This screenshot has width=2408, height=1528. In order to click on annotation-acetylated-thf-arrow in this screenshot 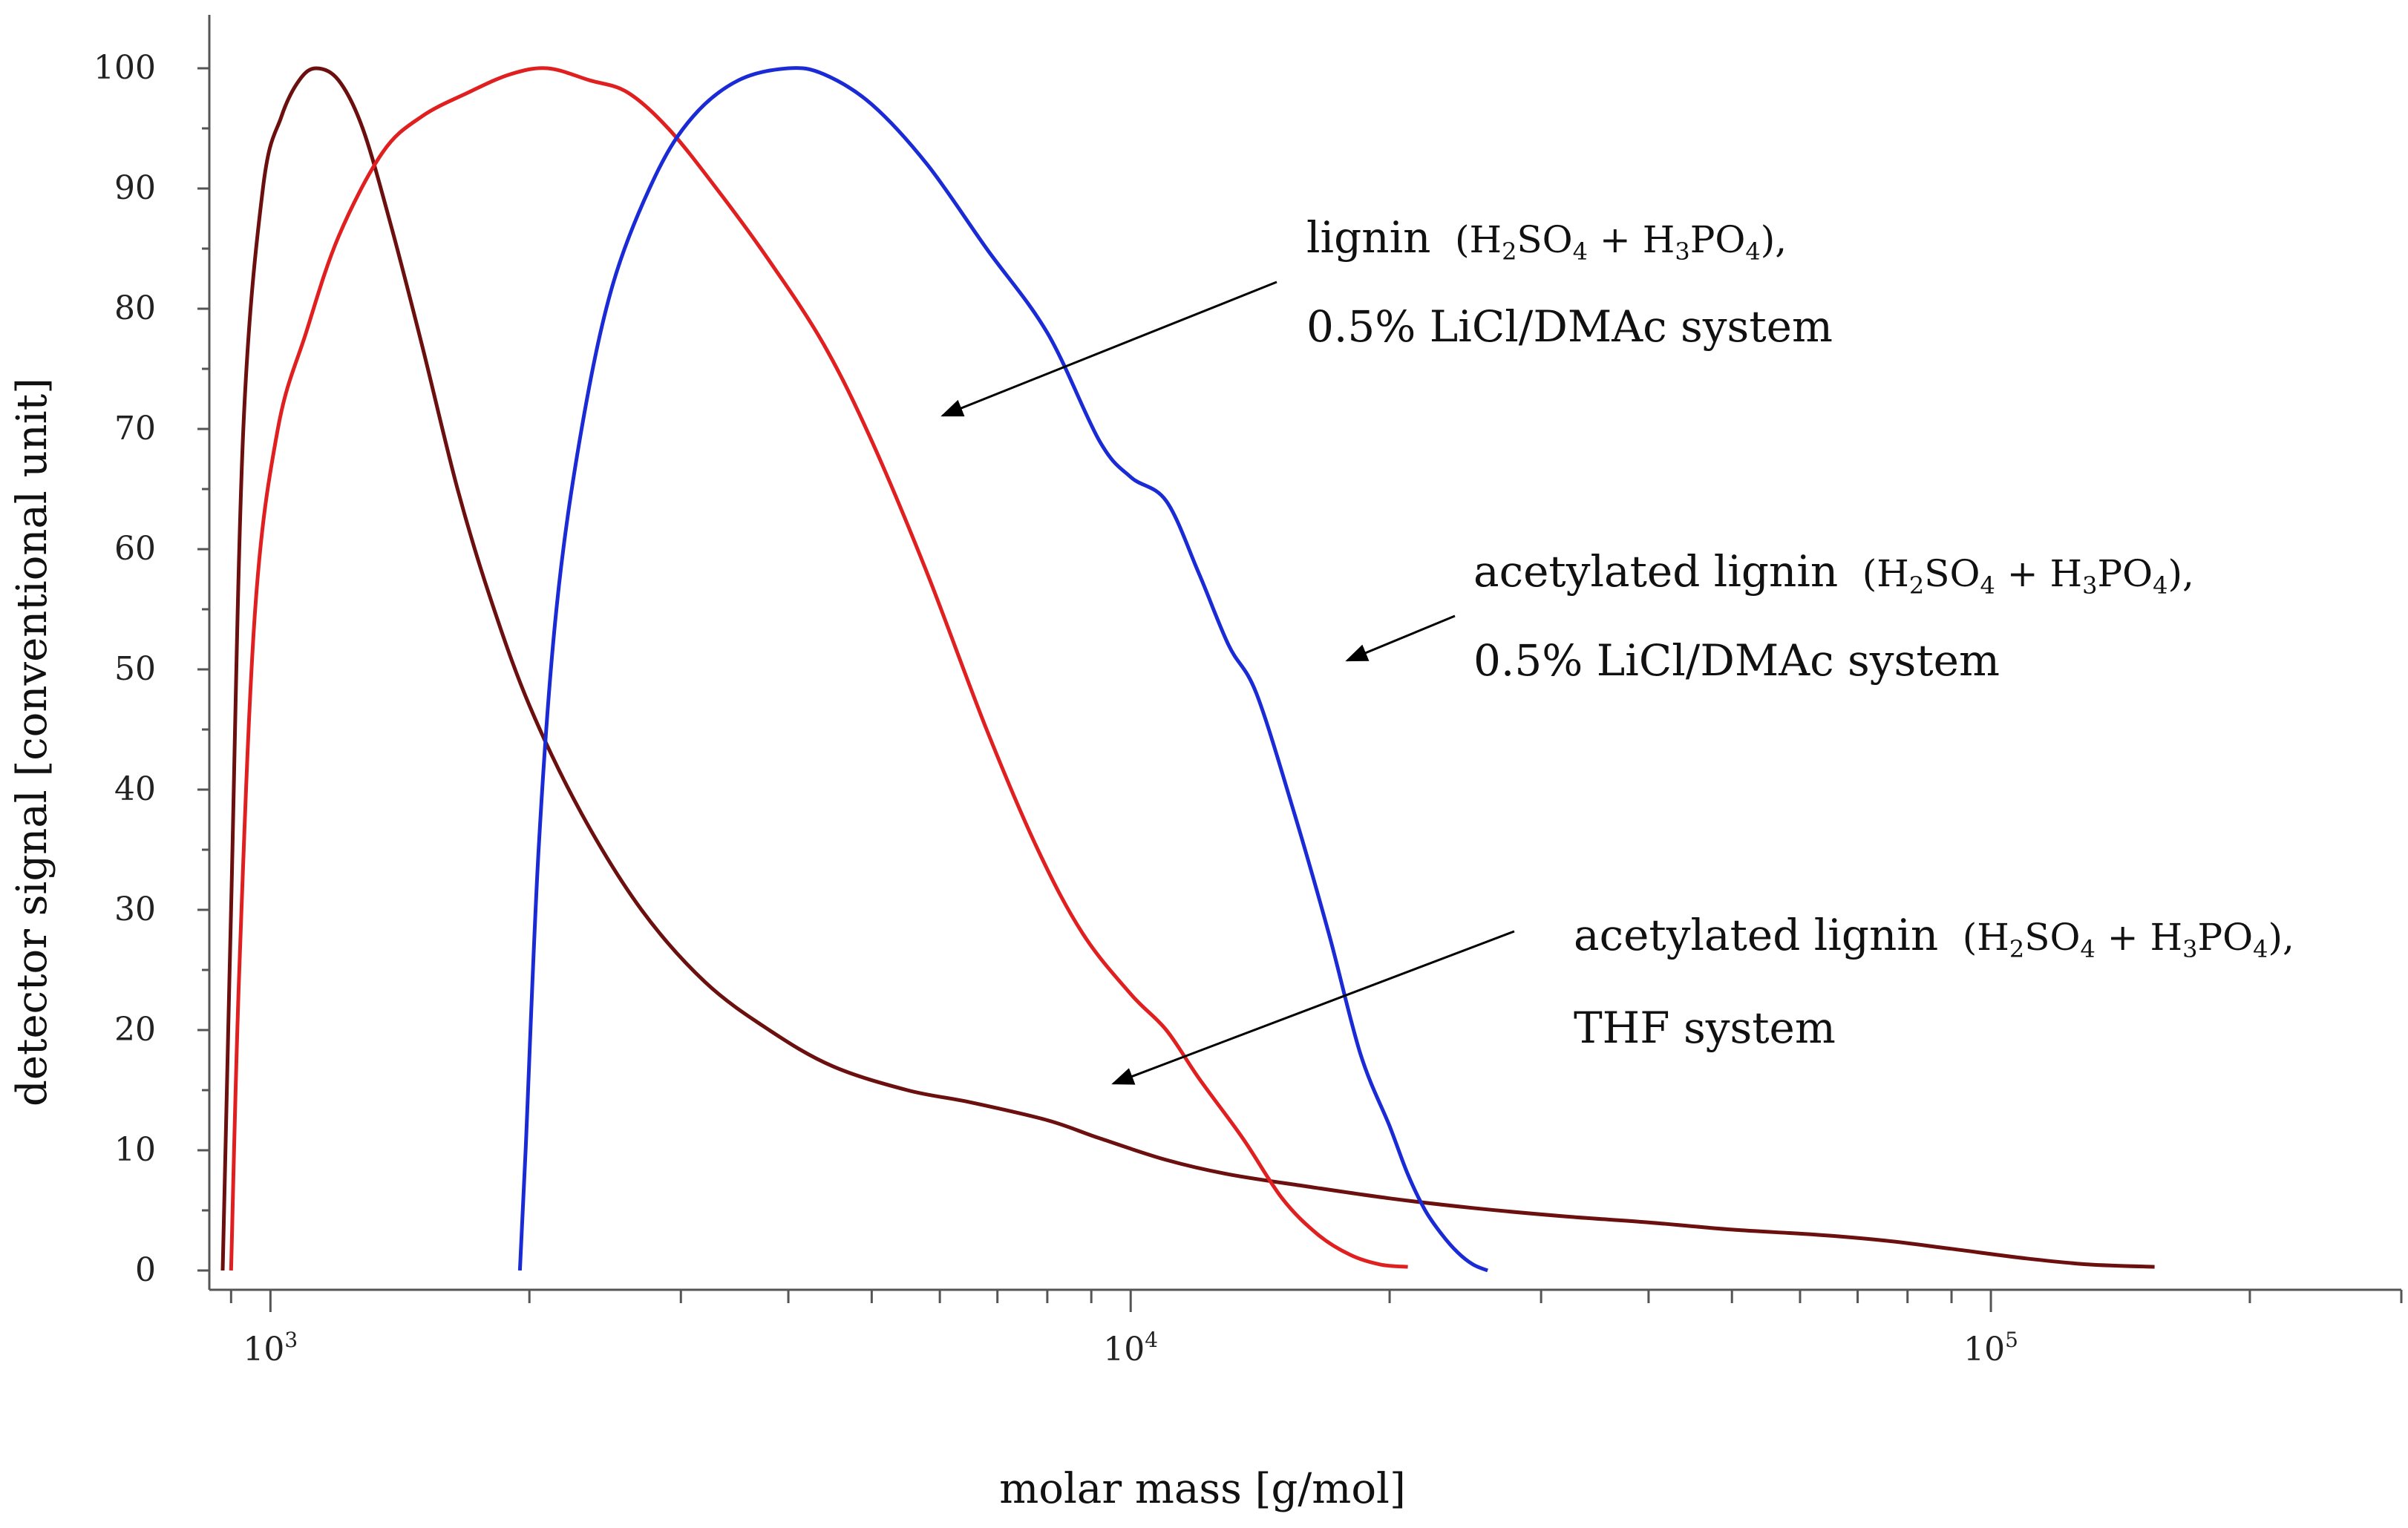, I will do `click(1313, 1008)`.